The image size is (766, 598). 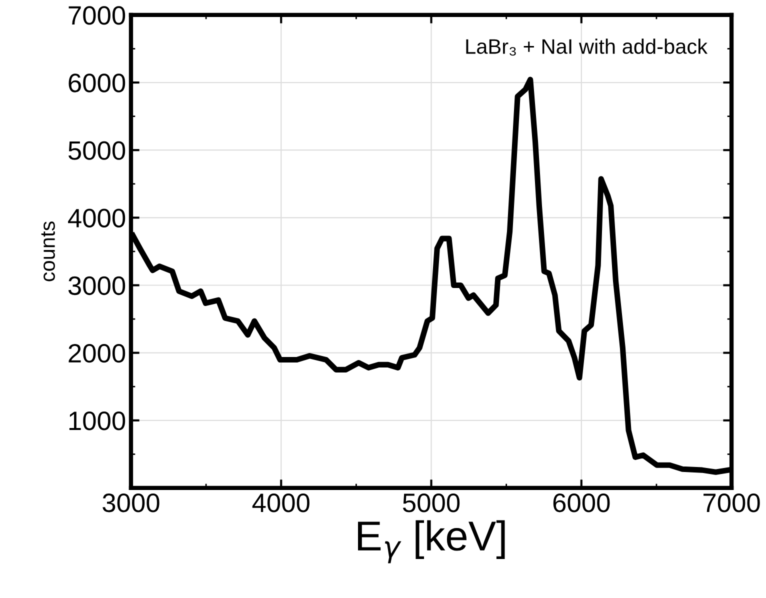 I want to click on x-tick-label: 4000, so click(x=281, y=503).